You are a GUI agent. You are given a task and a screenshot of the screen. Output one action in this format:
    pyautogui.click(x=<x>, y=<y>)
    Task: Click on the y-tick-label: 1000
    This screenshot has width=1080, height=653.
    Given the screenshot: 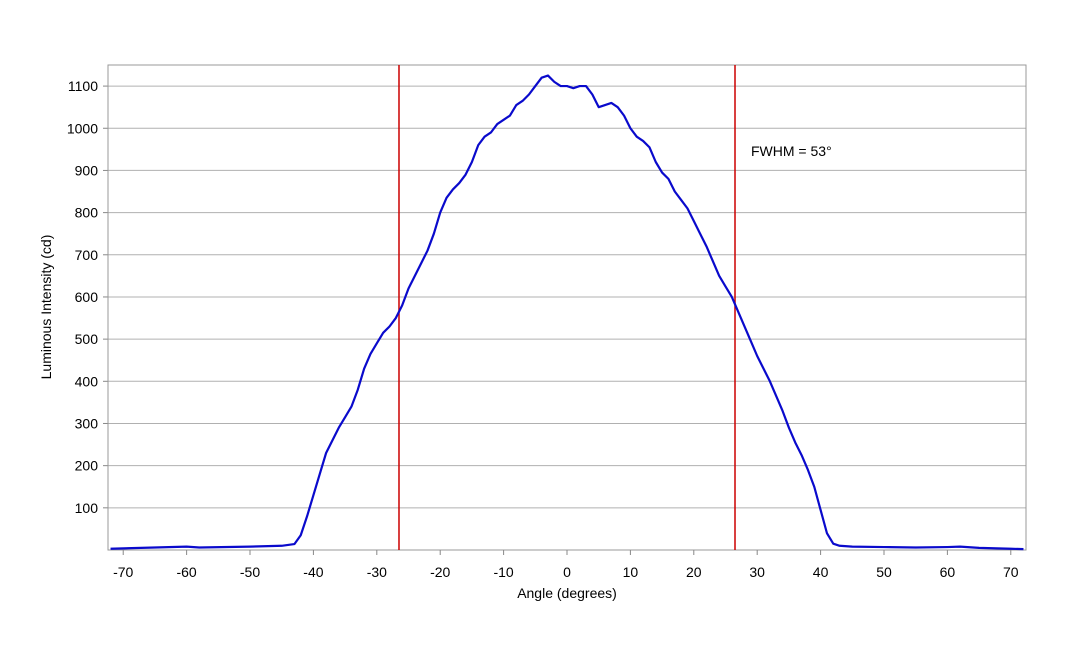 What is the action you would take?
    pyautogui.click(x=82, y=128)
    